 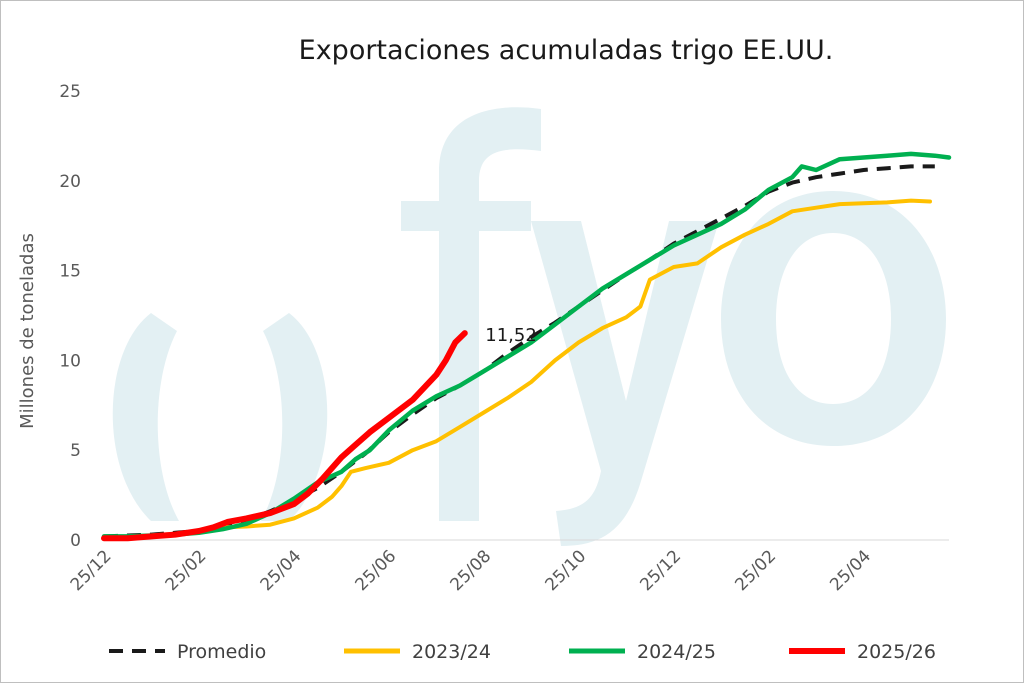 I want to click on x-tick-label: 25/08, so click(x=471, y=570).